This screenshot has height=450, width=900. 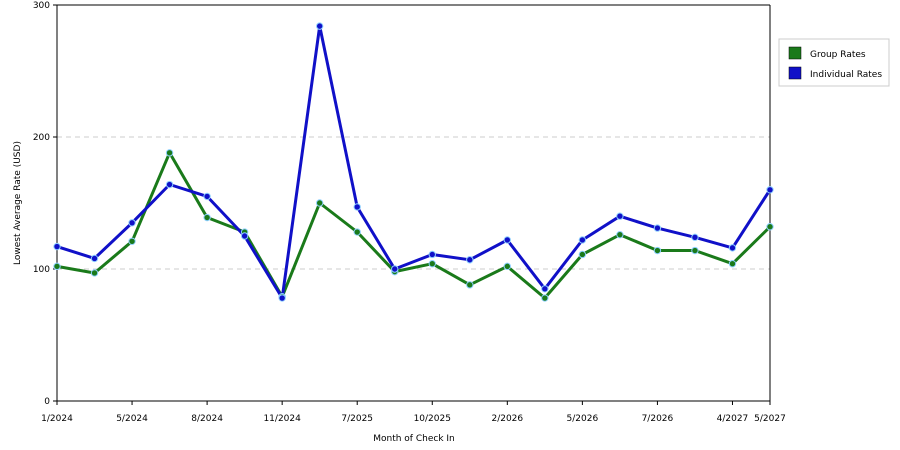 What do you see at coordinates (432, 419) in the screenshot?
I see `x-tick-label-10: 10/2025` at bounding box center [432, 419].